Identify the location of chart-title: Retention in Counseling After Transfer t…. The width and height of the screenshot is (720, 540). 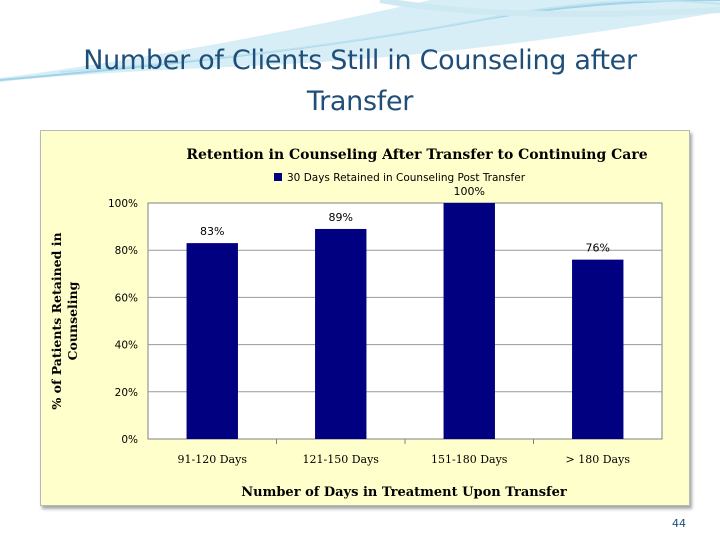
(416, 155).